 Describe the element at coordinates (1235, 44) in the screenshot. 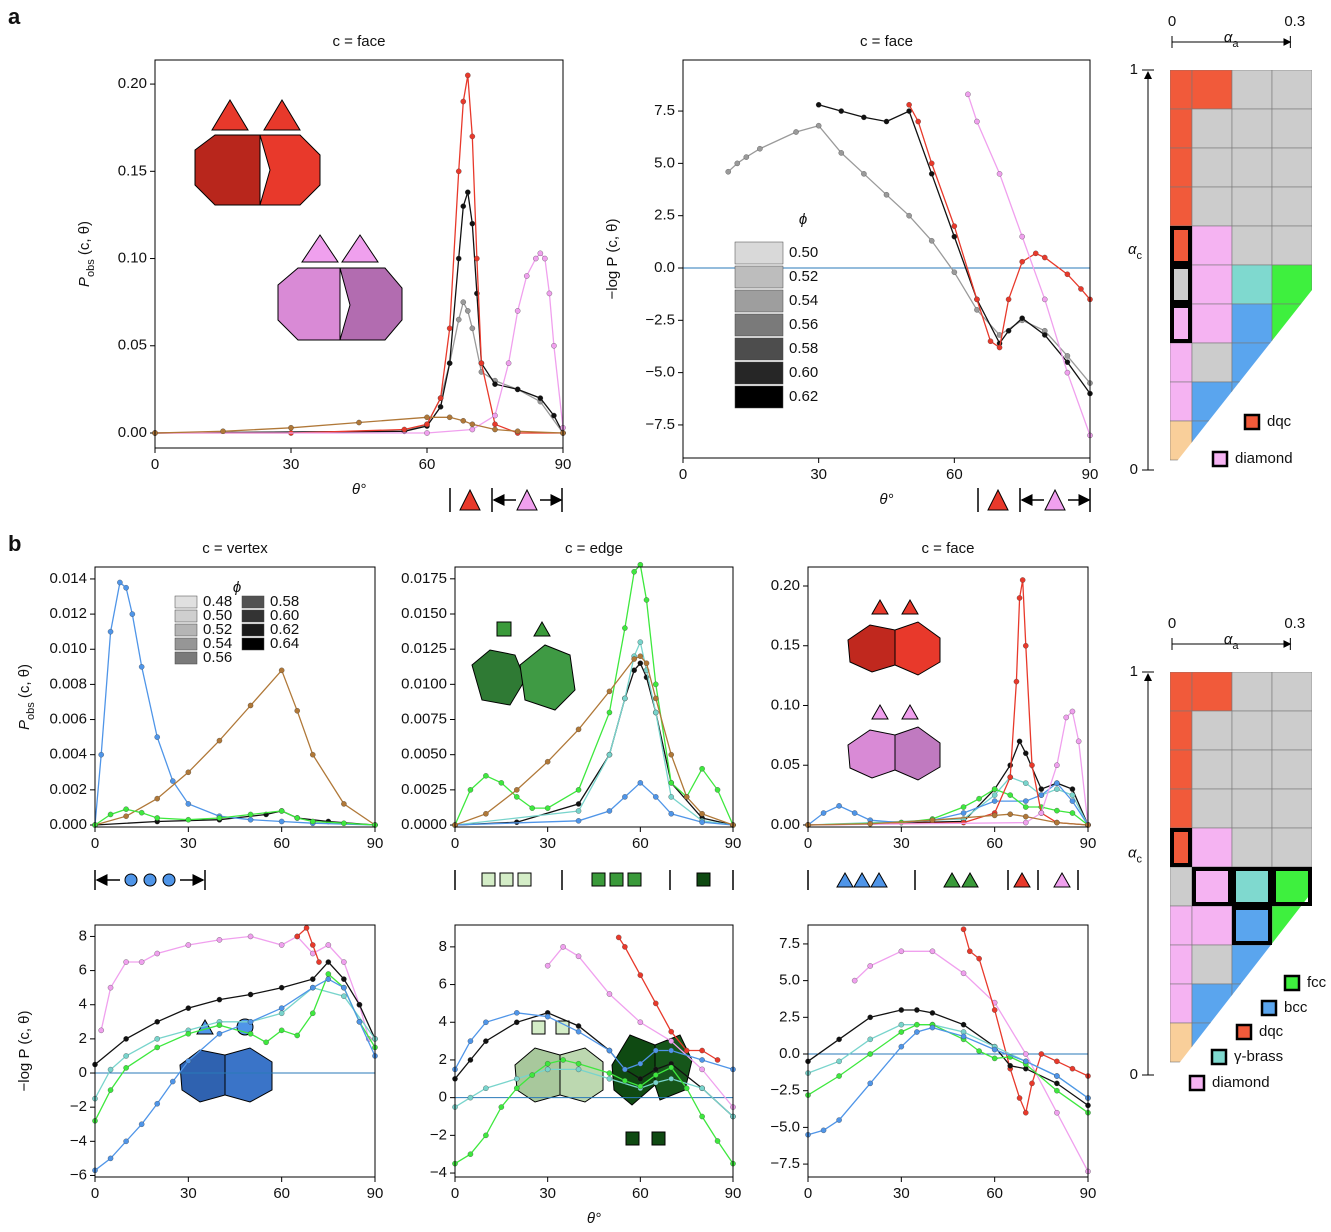

I see `x-axis-label-part: a` at that location.